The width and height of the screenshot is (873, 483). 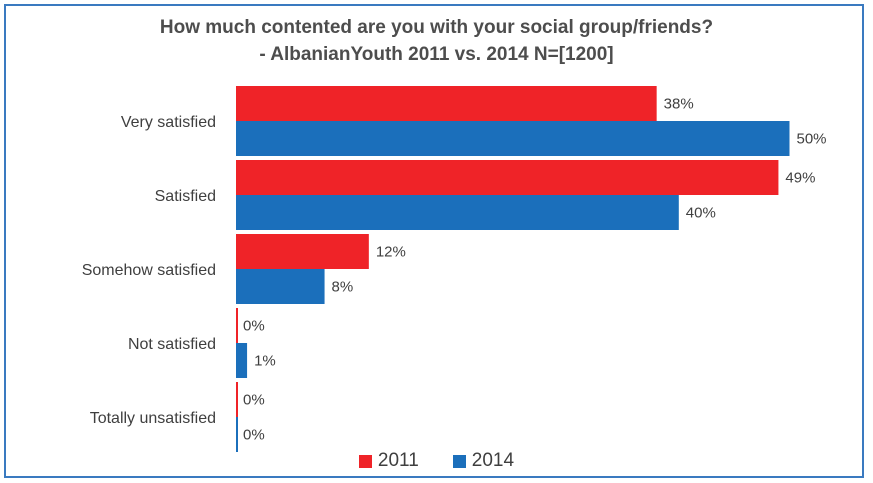 What do you see at coordinates (153, 418) in the screenshot?
I see `category-label-totally-unsatisfied: Totally unsatisfied` at bounding box center [153, 418].